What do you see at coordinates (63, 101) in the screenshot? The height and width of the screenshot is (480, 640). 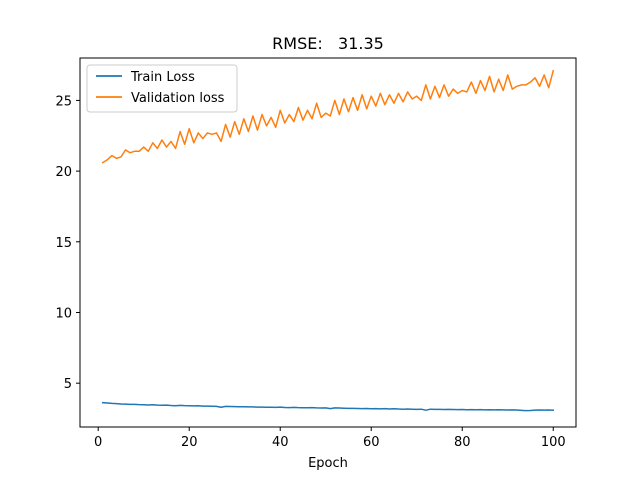 I see `y-tick-label: 25` at bounding box center [63, 101].